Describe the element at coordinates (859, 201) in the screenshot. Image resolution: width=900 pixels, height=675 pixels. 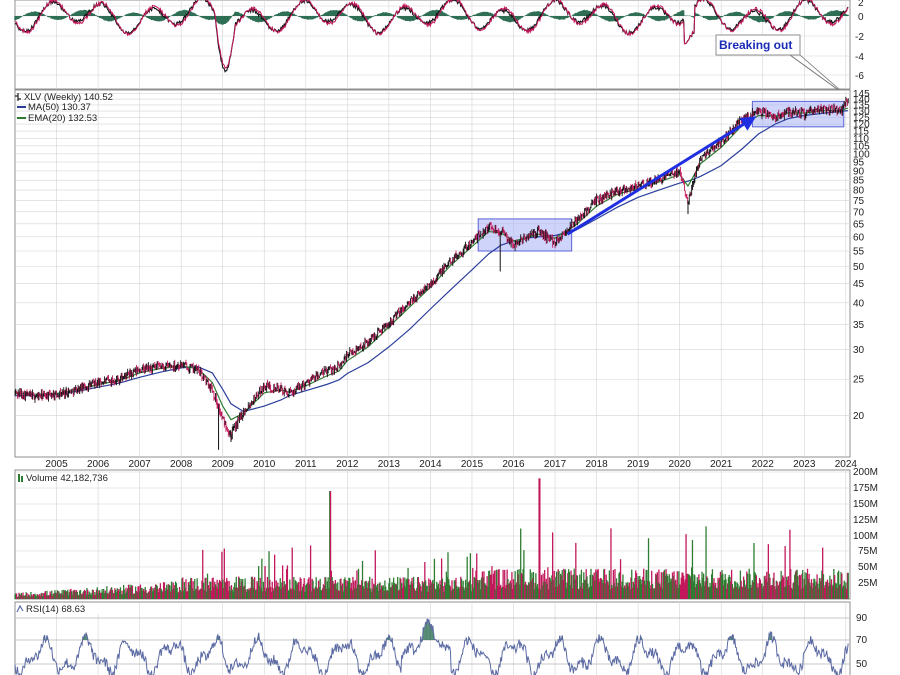
I see `price-tick-label: 75` at that location.